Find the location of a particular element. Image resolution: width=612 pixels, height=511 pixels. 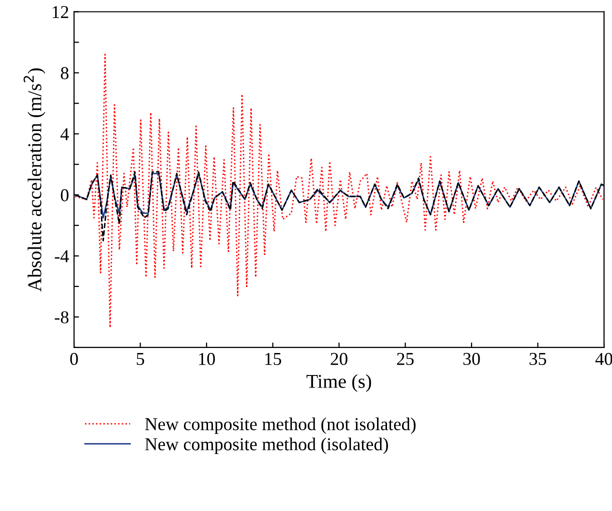

x-tick-label: 15 is located at coordinates (273, 359).